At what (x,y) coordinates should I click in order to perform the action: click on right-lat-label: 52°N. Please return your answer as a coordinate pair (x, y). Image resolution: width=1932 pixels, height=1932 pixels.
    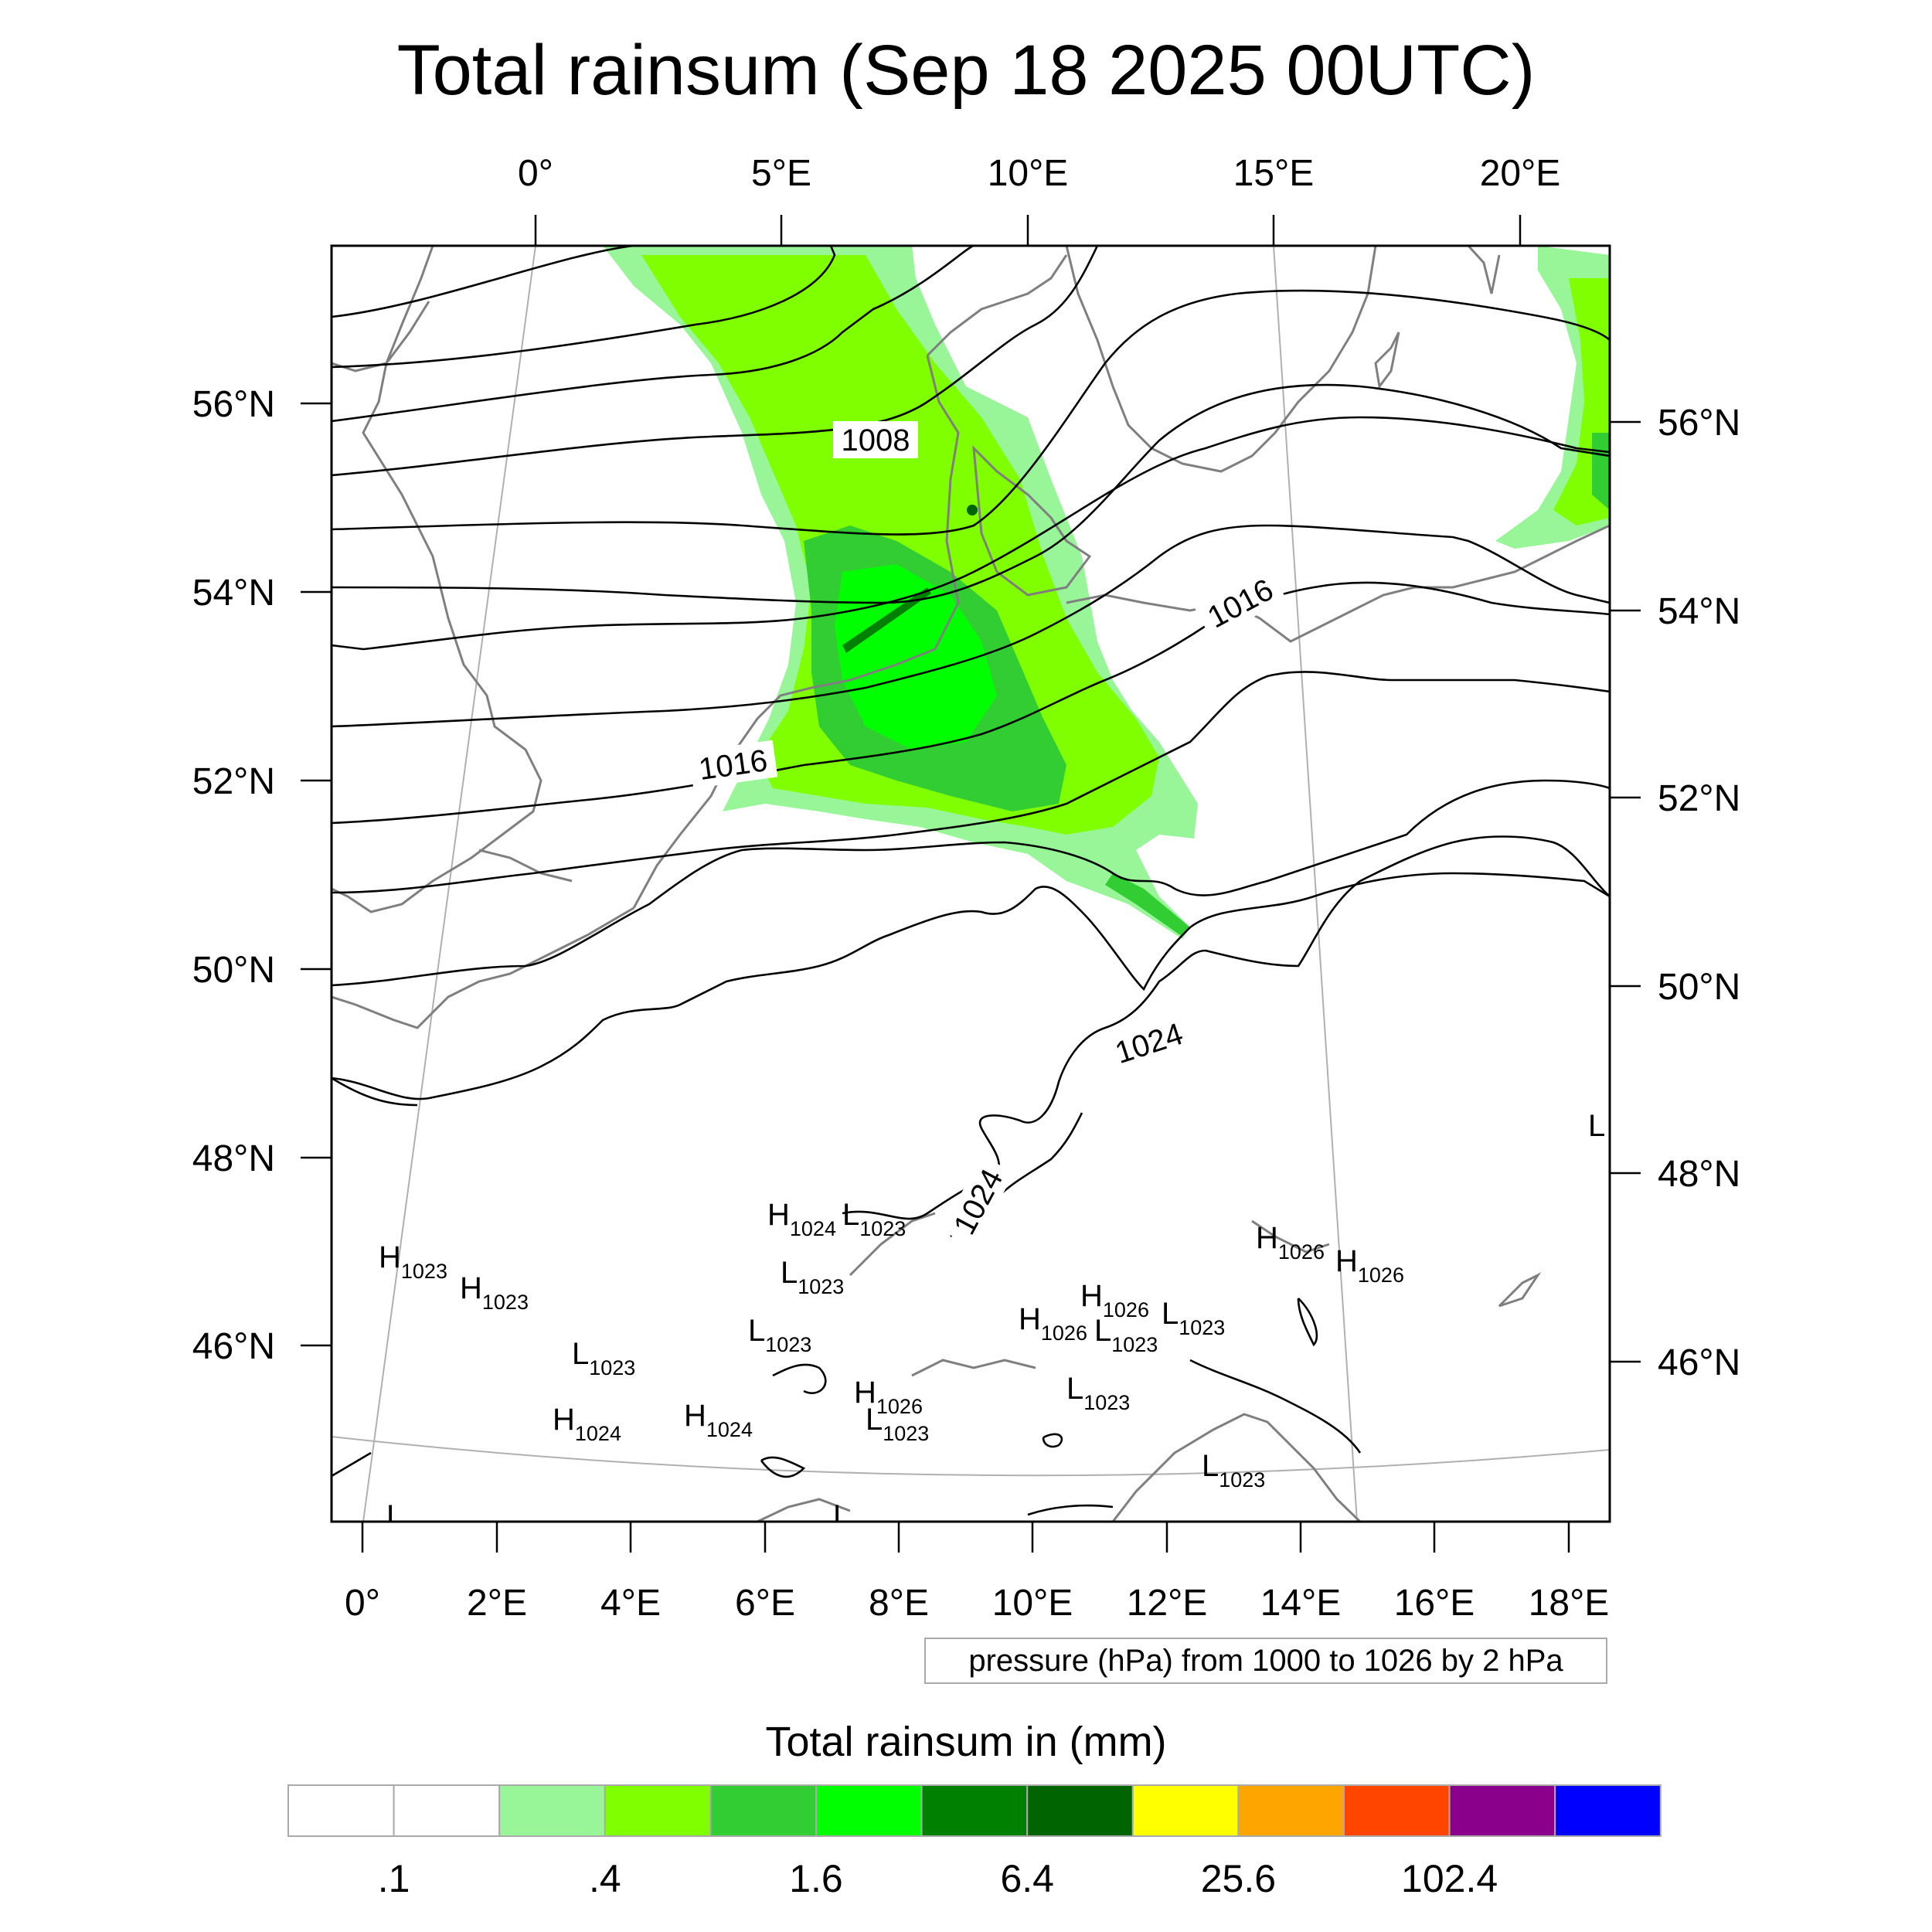
    Looking at the image, I should click on (1699, 799).